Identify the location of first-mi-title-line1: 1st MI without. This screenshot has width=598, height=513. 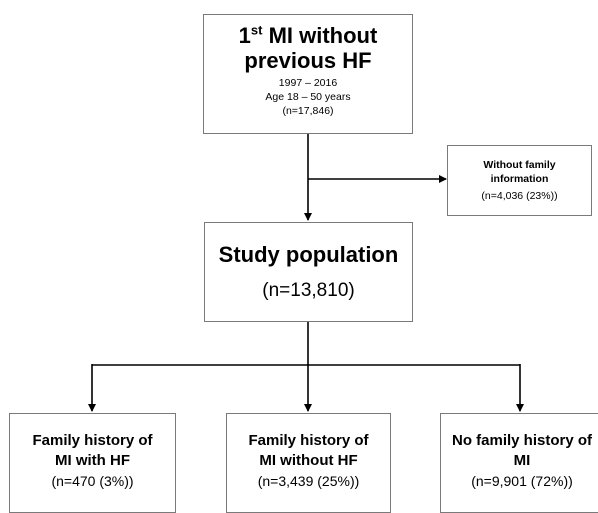
(308, 35).